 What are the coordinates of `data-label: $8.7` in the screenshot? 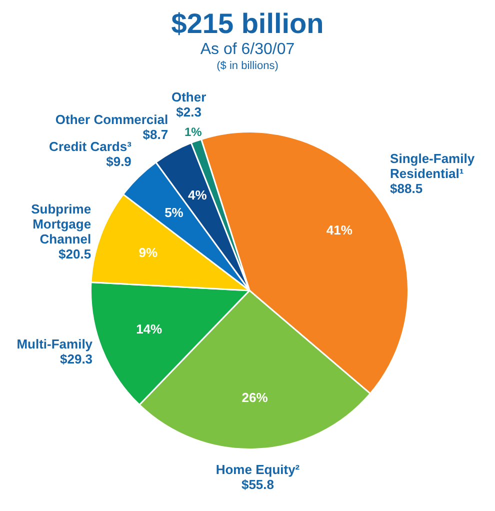 It's located at (155, 134).